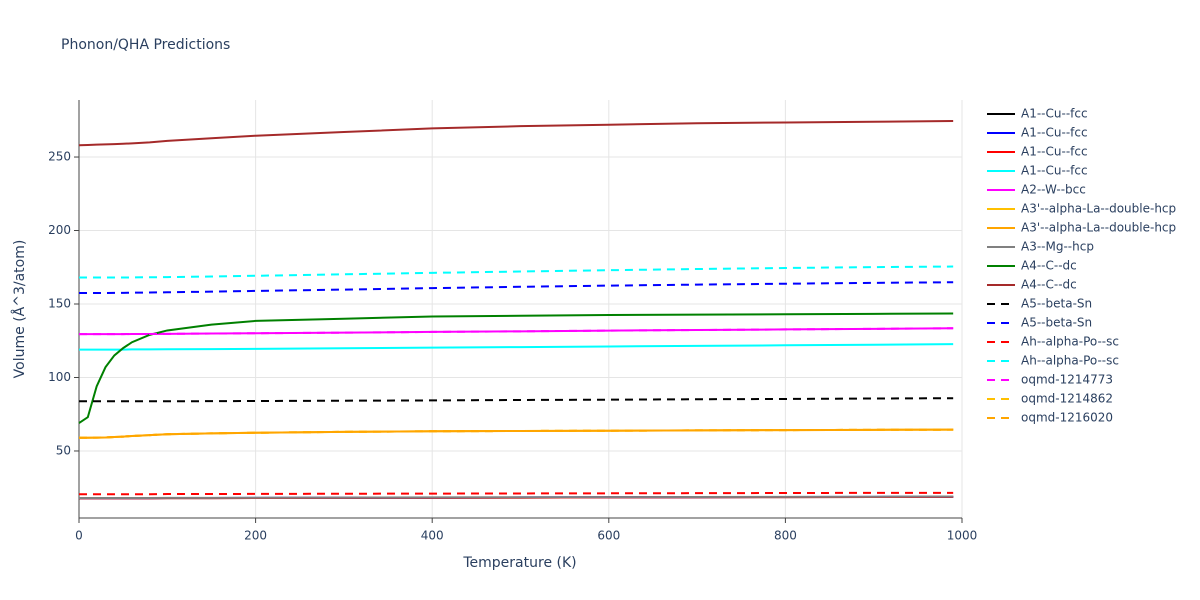  I want to click on legend-label: oqmd-1216020, so click(1067, 418).